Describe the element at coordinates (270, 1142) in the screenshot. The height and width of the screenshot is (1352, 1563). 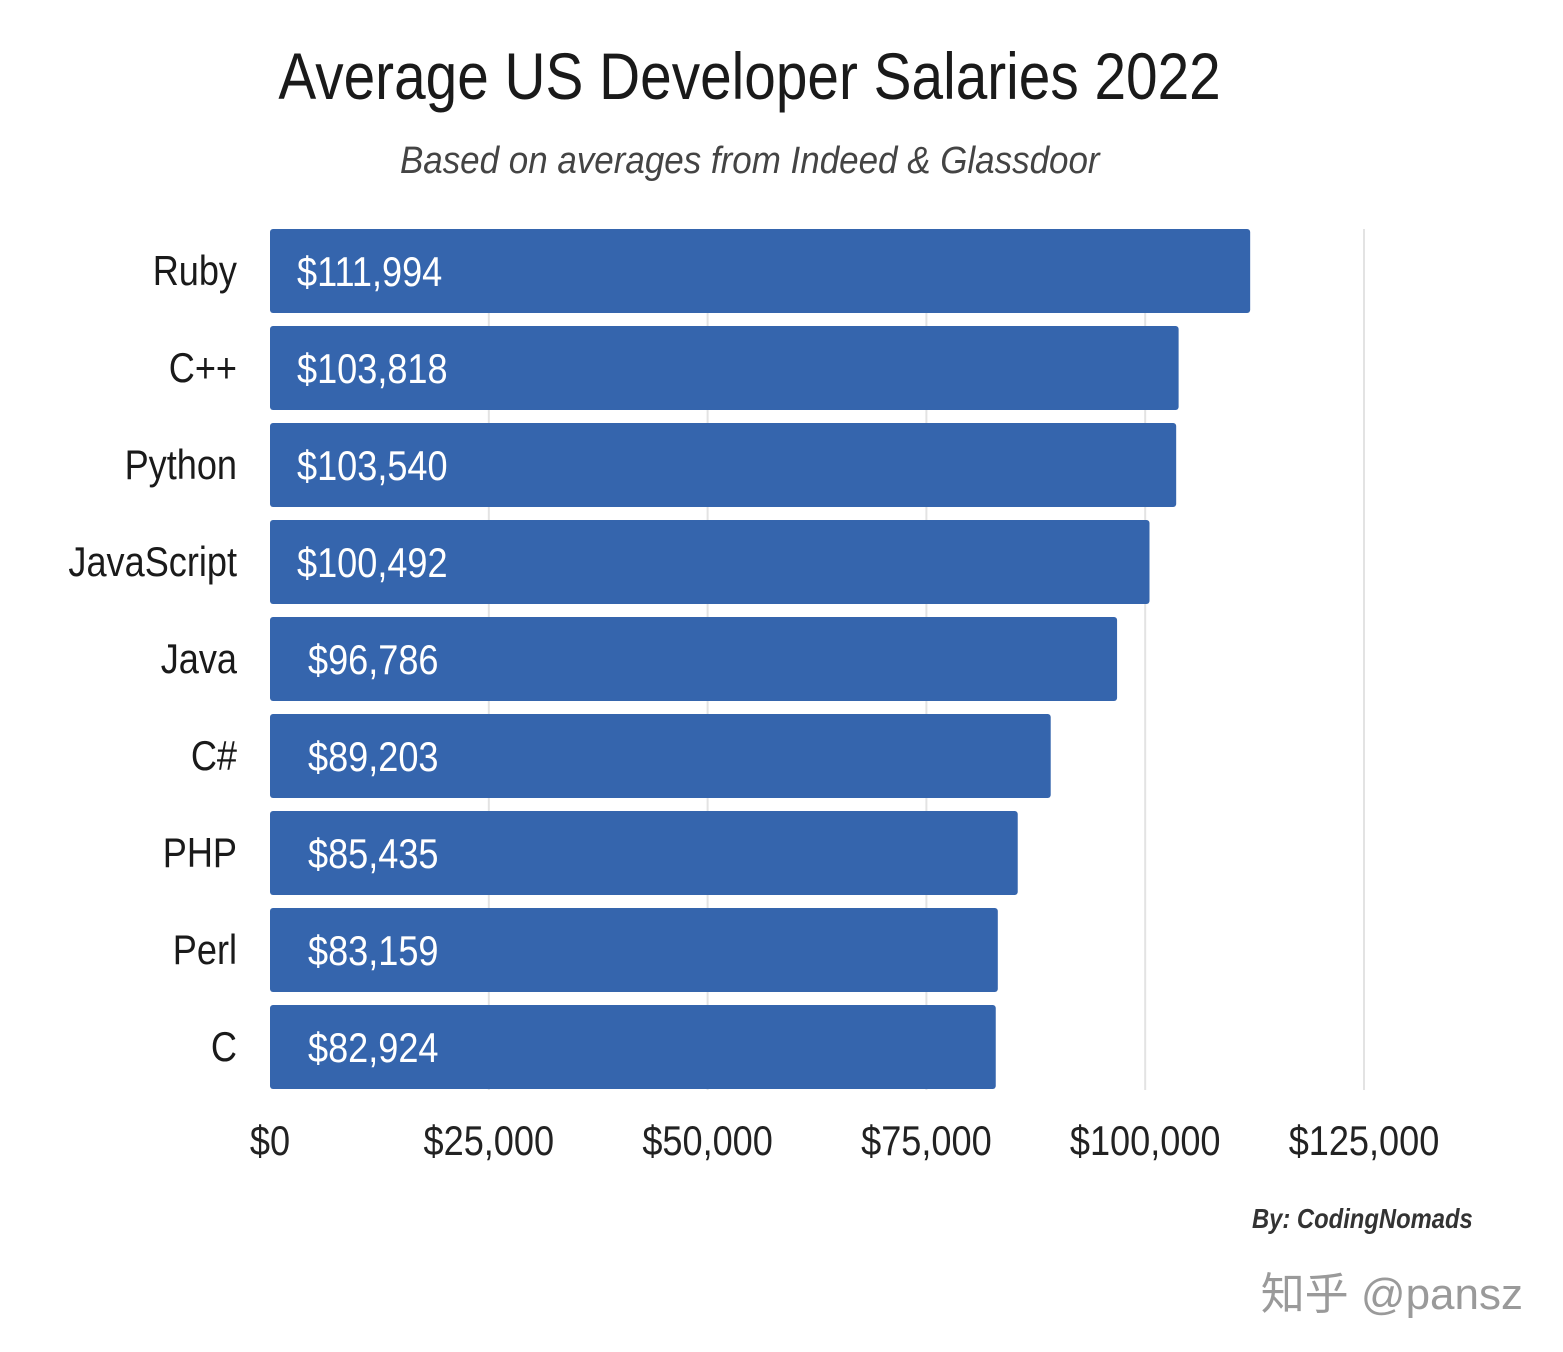
I see `x-tick-label: $0` at that location.